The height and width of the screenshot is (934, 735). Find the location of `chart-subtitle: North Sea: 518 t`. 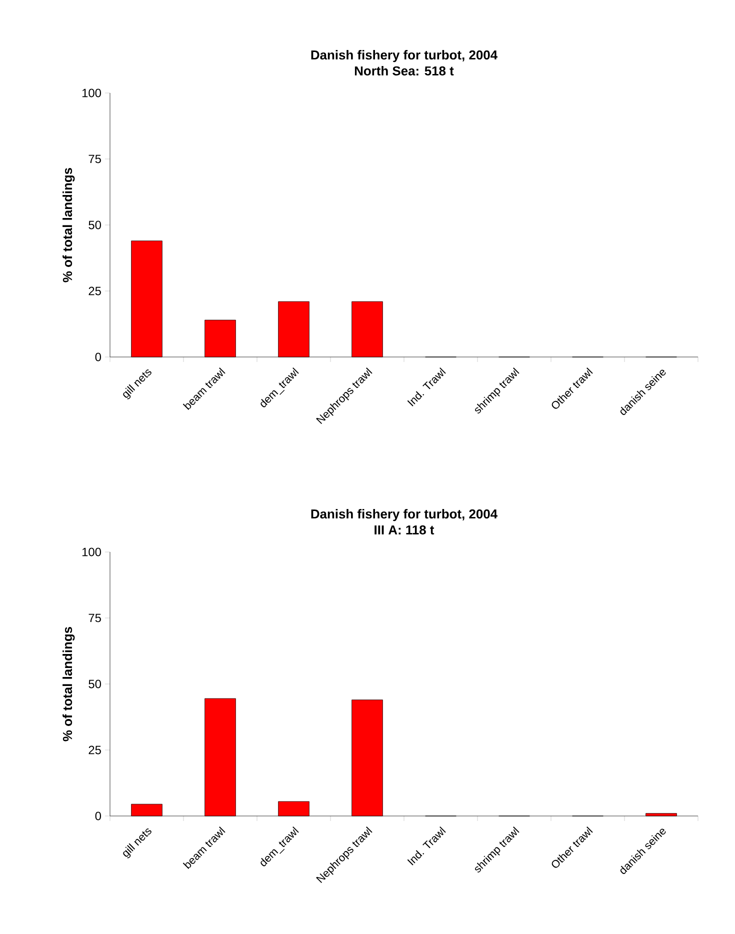

chart-subtitle: North Sea: 518 t is located at coordinates (404, 71).